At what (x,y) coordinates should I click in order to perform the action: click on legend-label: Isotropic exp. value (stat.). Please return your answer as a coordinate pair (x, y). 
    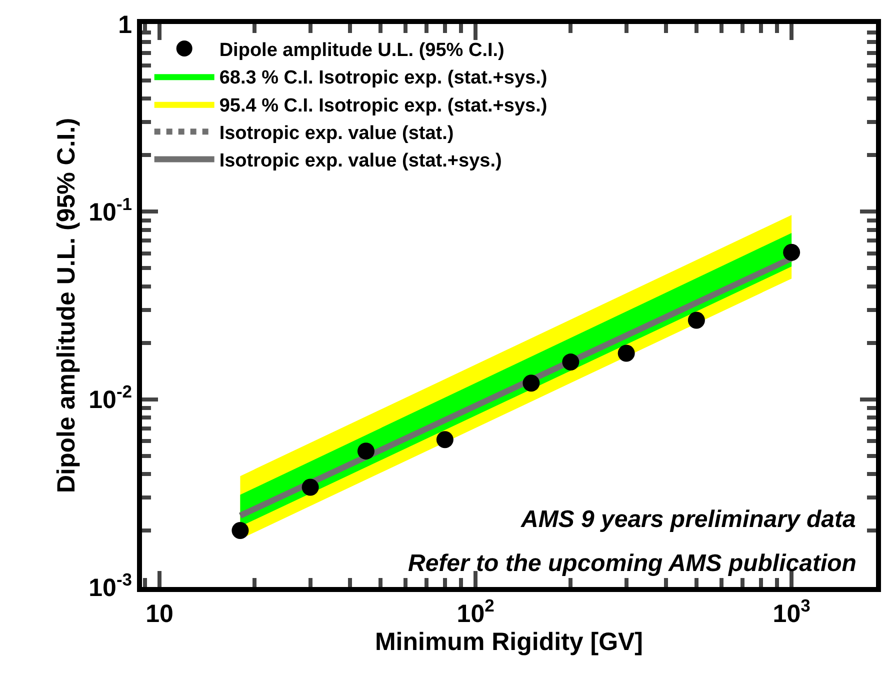
    Looking at the image, I should click on (336, 133).